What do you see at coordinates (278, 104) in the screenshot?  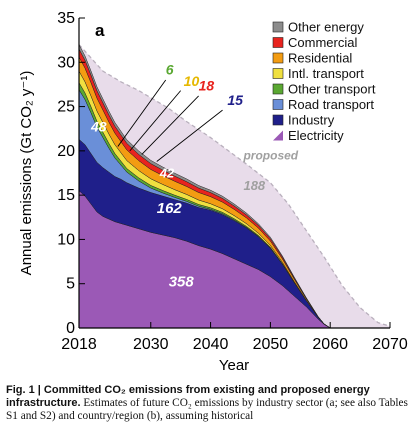 I see `legend-swatch-road-transport` at bounding box center [278, 104].